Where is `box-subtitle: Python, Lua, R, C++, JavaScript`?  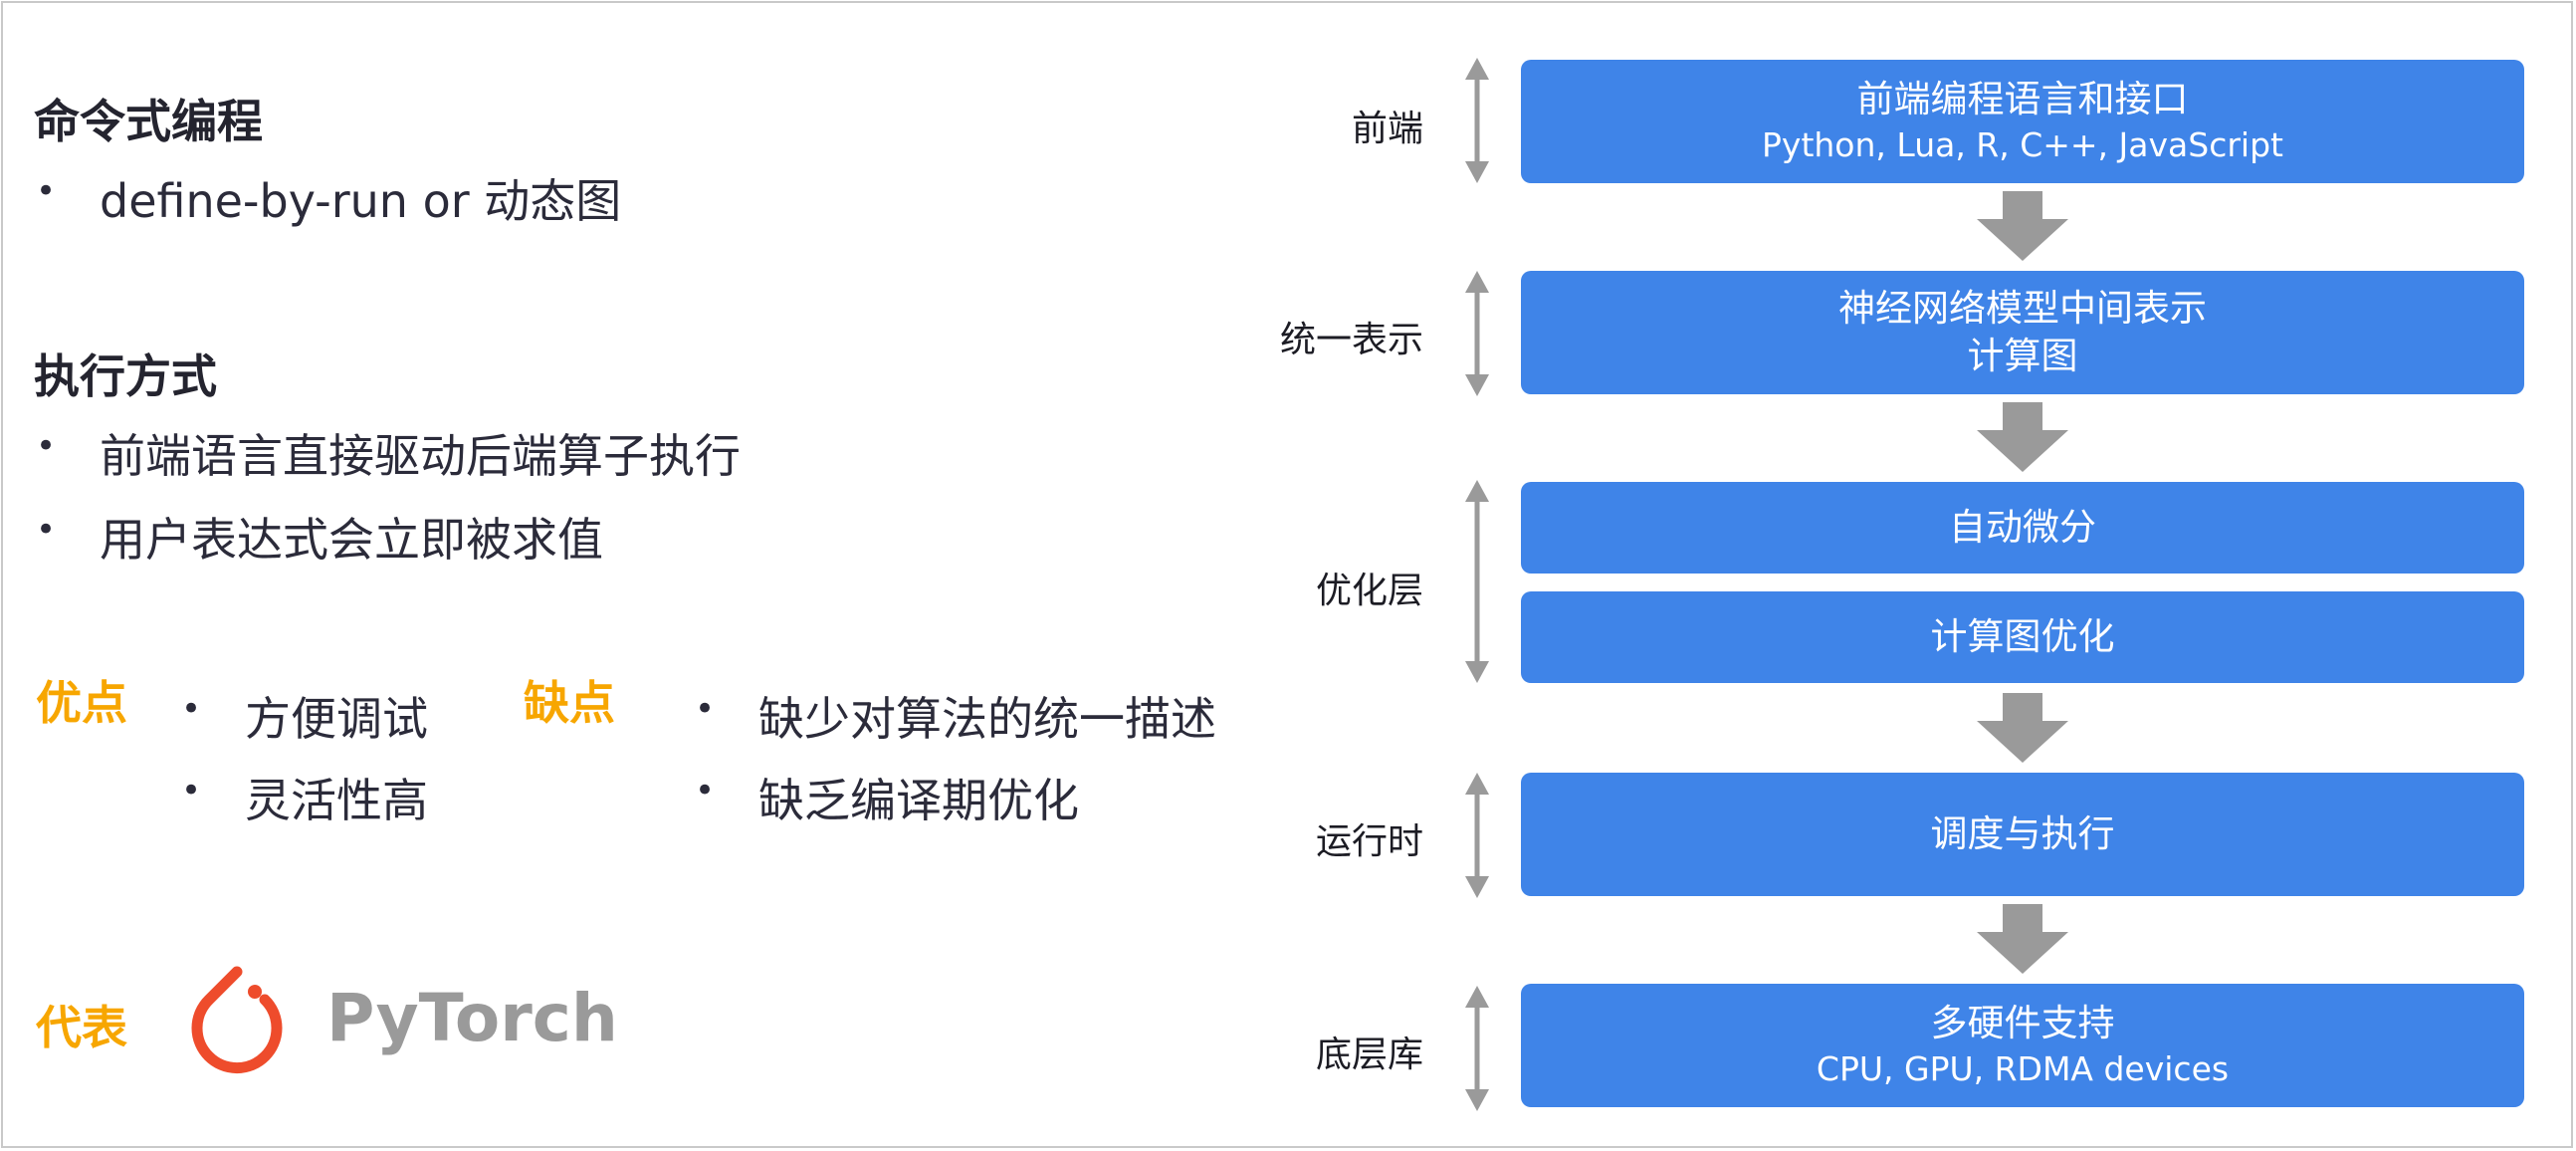 box-subtitle: Python, Lua, R, C++, JavaScript is located at coordinates (2022, 144).